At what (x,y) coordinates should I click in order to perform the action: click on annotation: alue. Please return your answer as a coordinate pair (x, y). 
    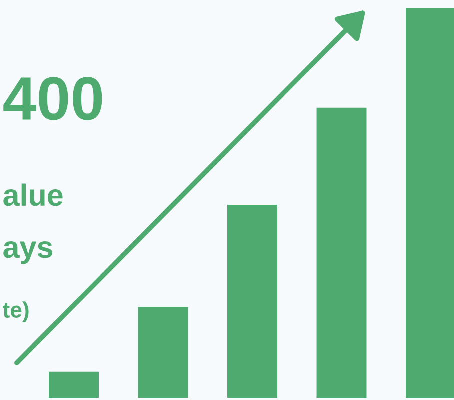
    Looking at the image, I should click on (33, 195).